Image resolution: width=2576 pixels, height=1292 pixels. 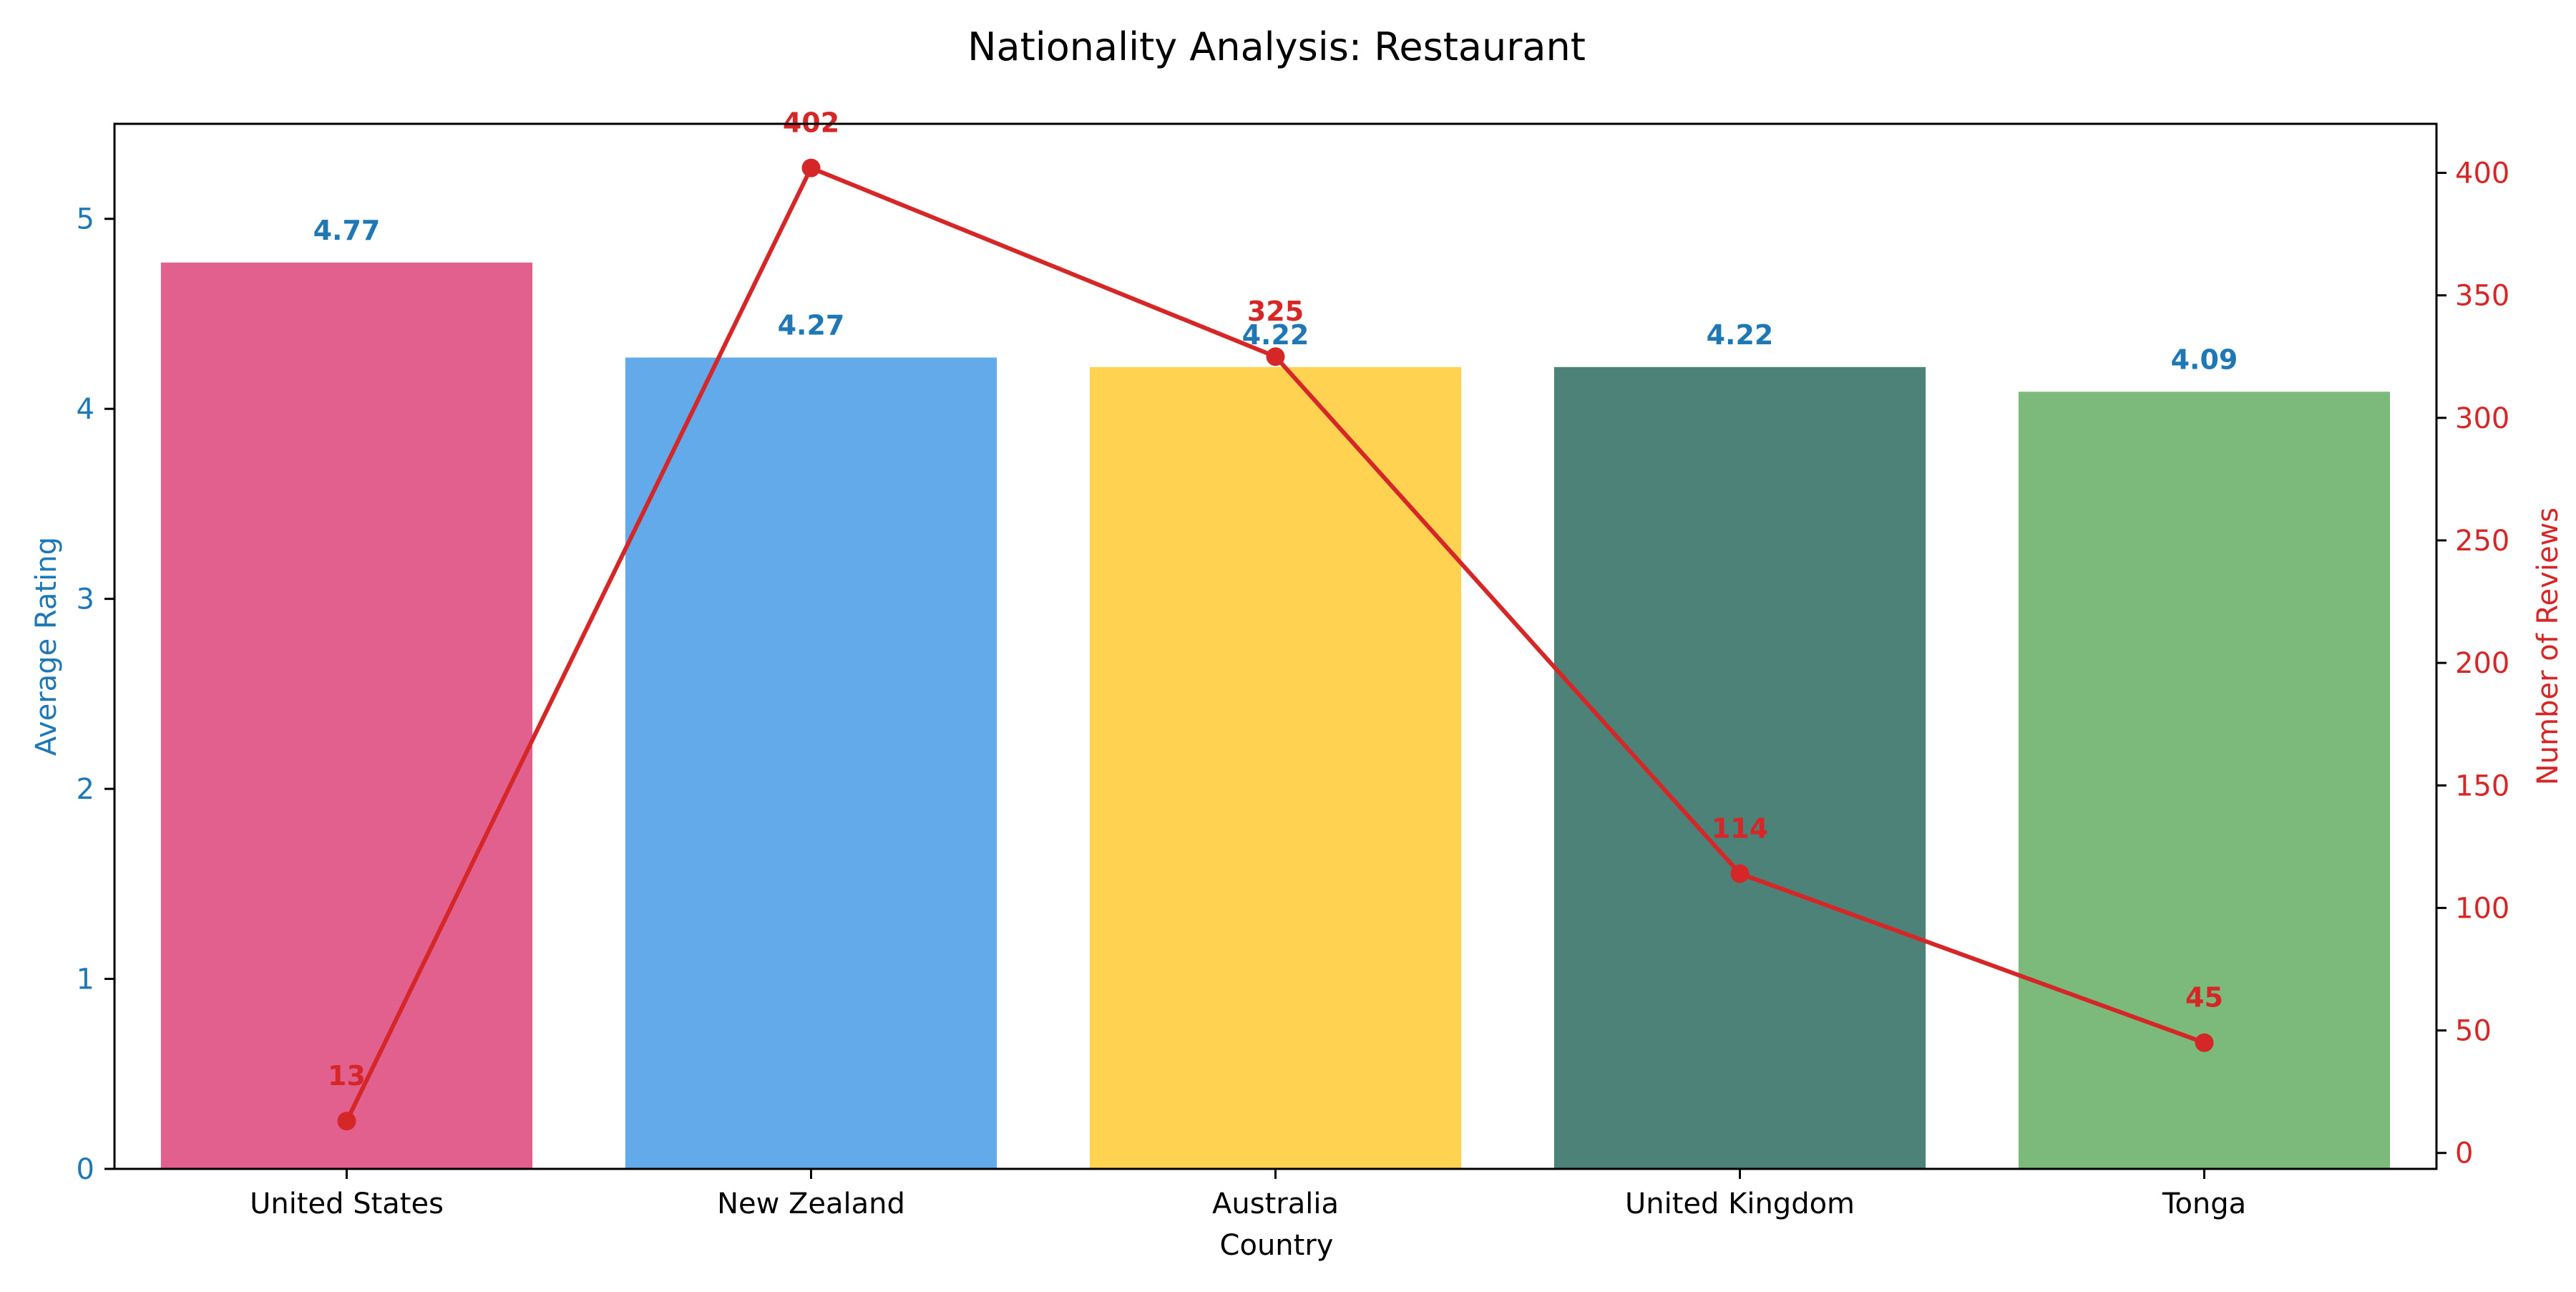 I want to click on x-tick-label-0: United States, so click(x=347, y=1203).